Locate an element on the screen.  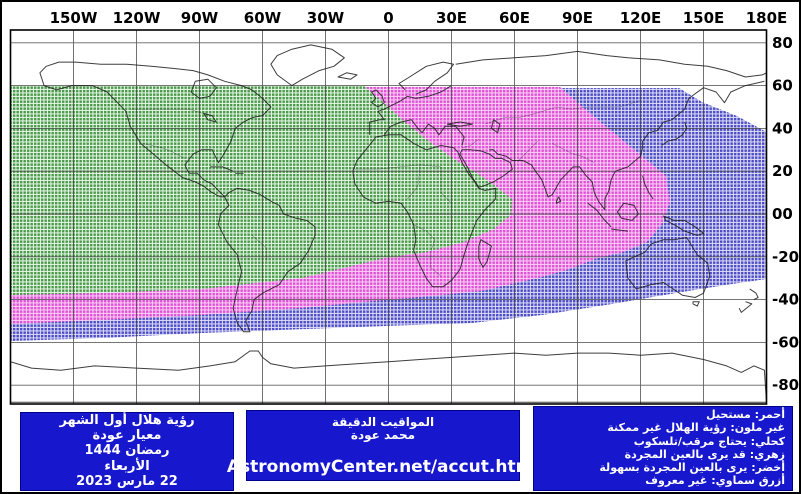
longitude-axis: 150W 120W 90W 60W 30W 0 30E 60E 90E 120E 150E 180E is located at coordinates (419, 18).